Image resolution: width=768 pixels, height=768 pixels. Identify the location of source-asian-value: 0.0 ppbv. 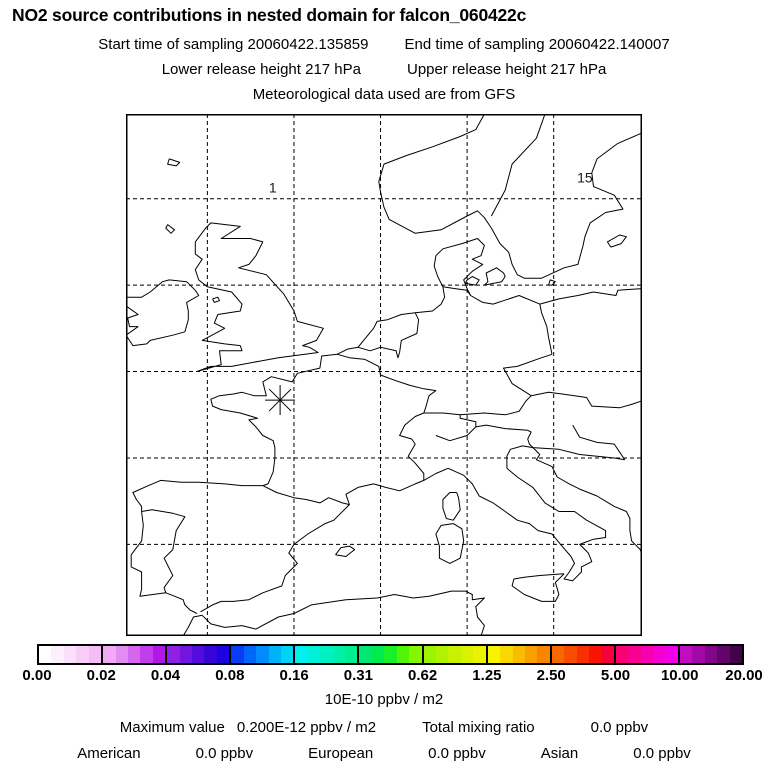
(662, 753).